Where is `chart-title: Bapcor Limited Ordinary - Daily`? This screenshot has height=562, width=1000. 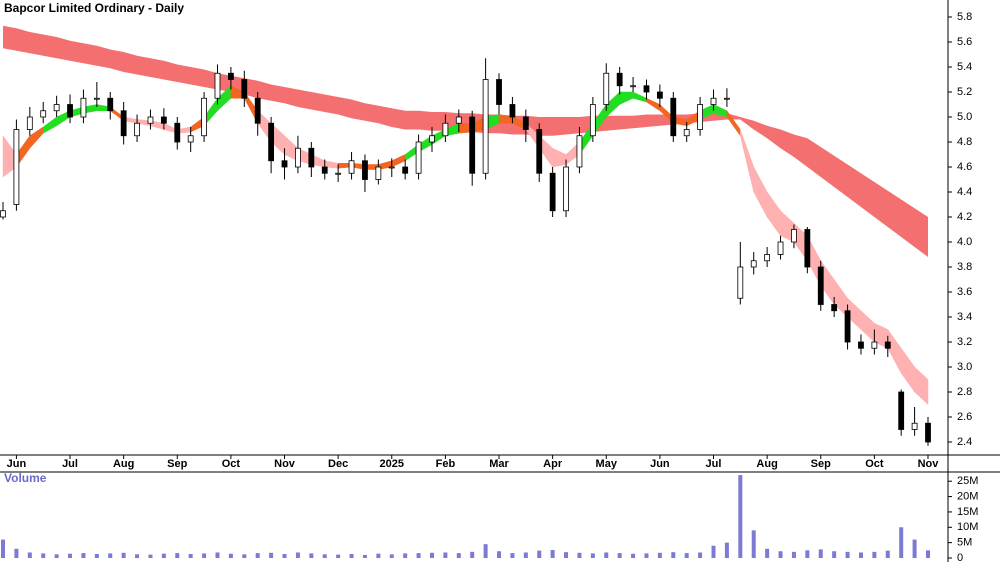 chart-title: Bapcor Limited Ordinary - Daily is located at coordinates (94, 8).